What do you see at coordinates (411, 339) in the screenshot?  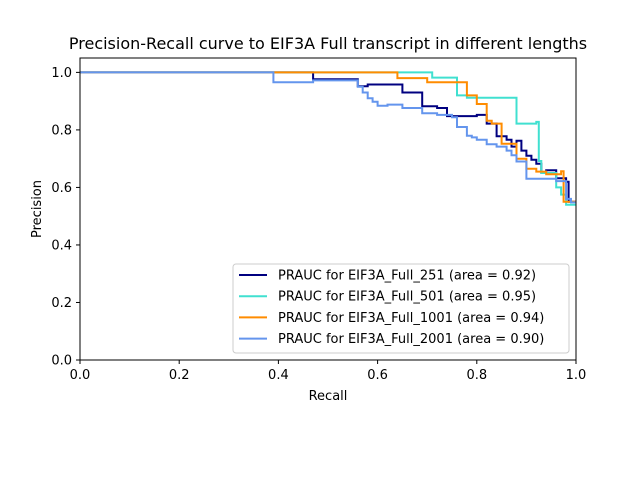 I see `legend-label-4: PRAUC for EIF3A_Full_2001 (area = 0.90)` at bounding box center [411, 339].